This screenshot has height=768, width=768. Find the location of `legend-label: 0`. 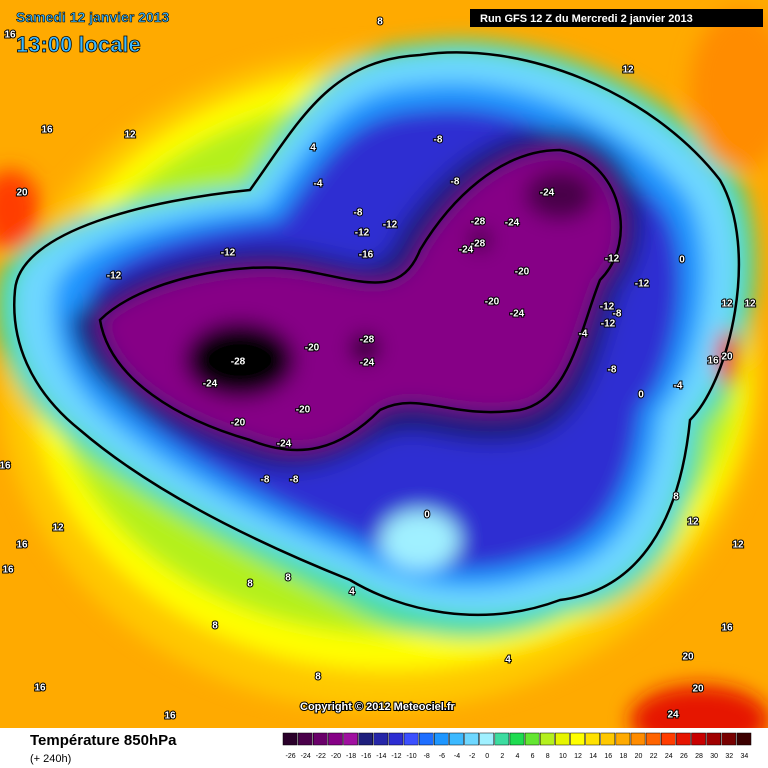

legend-label: 0 is located at coordinates (487, 756).